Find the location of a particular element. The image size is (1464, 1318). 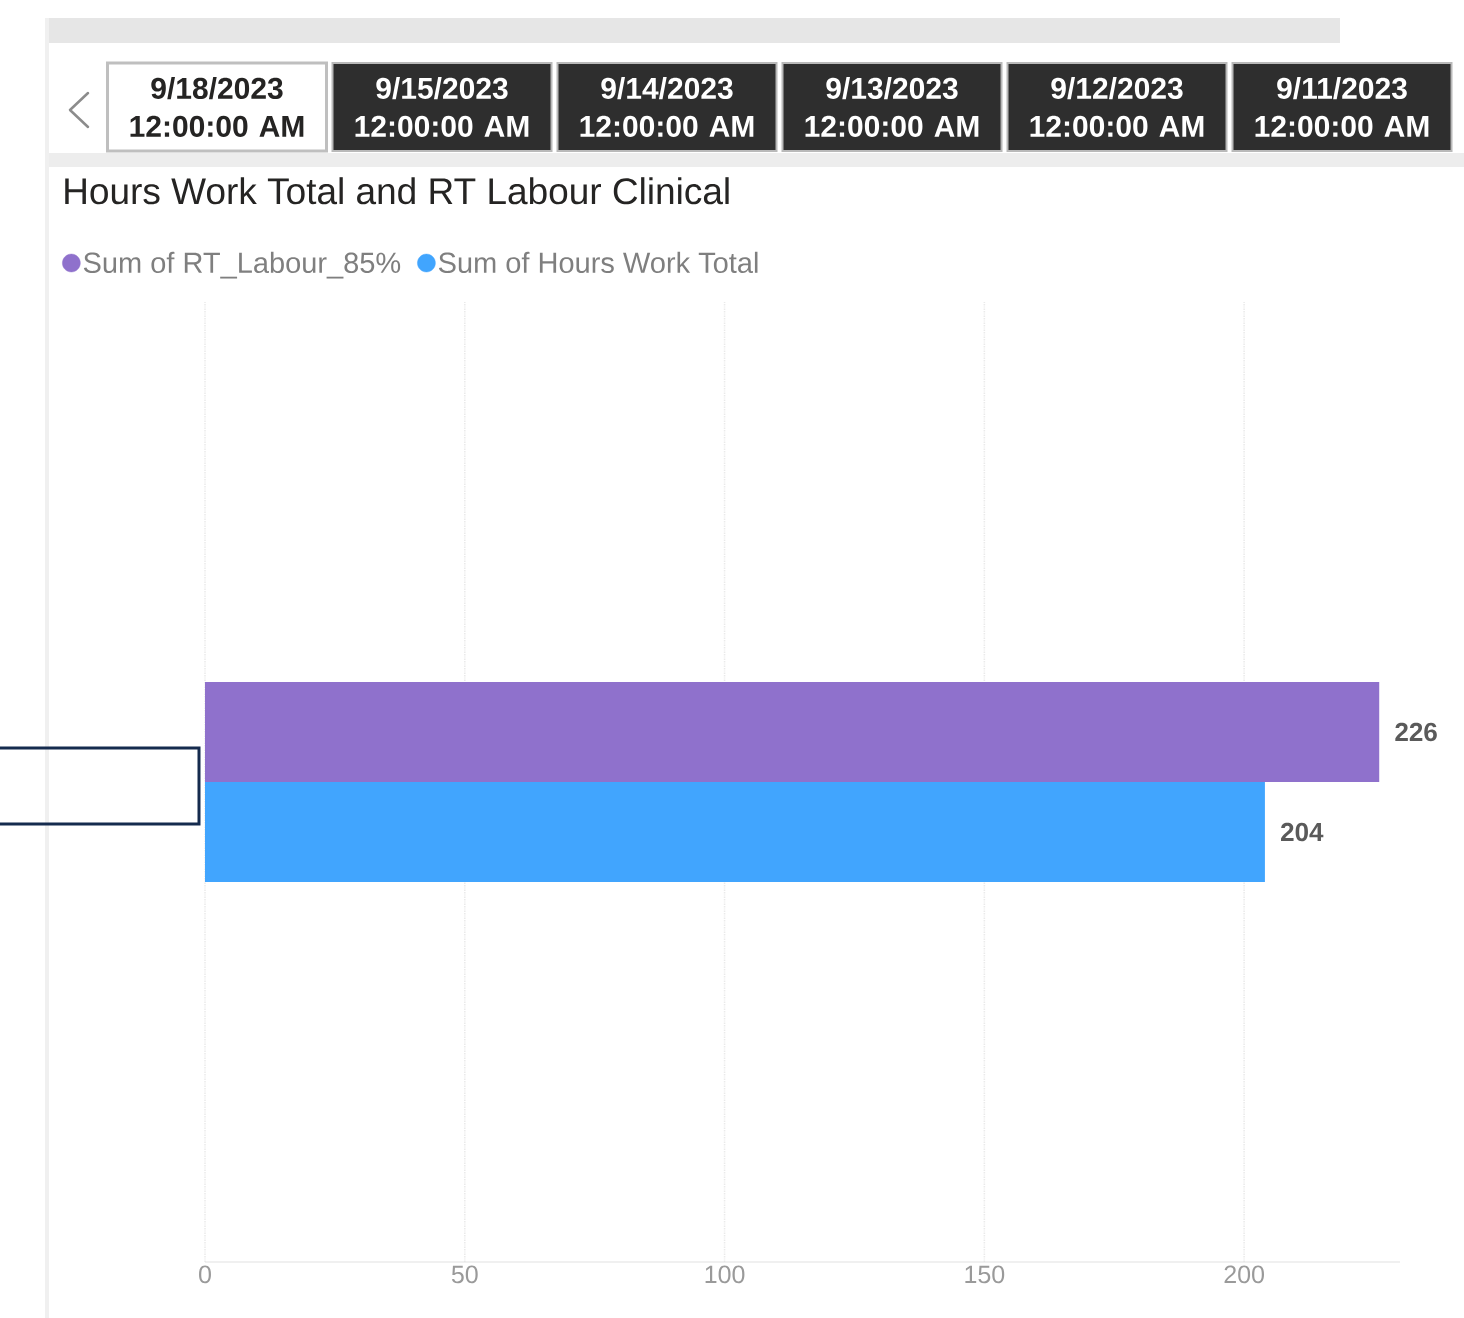

legend-label: Sum of Hours Work Total is located at coordinates (598, 262).